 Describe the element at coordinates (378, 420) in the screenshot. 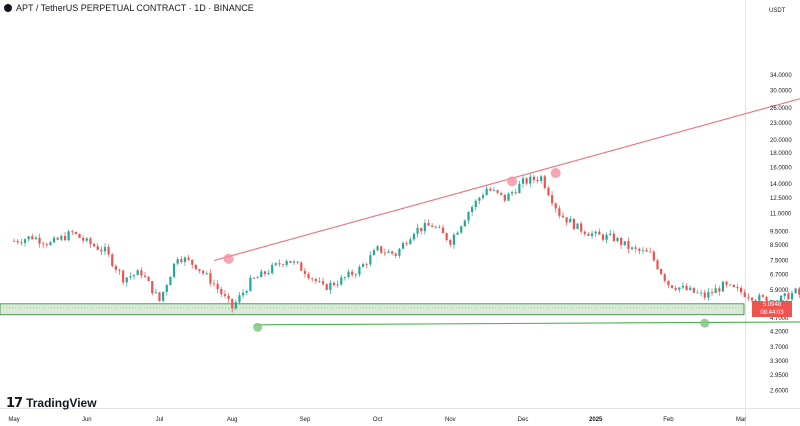

I see `time-tick-label: Oct` at that location.